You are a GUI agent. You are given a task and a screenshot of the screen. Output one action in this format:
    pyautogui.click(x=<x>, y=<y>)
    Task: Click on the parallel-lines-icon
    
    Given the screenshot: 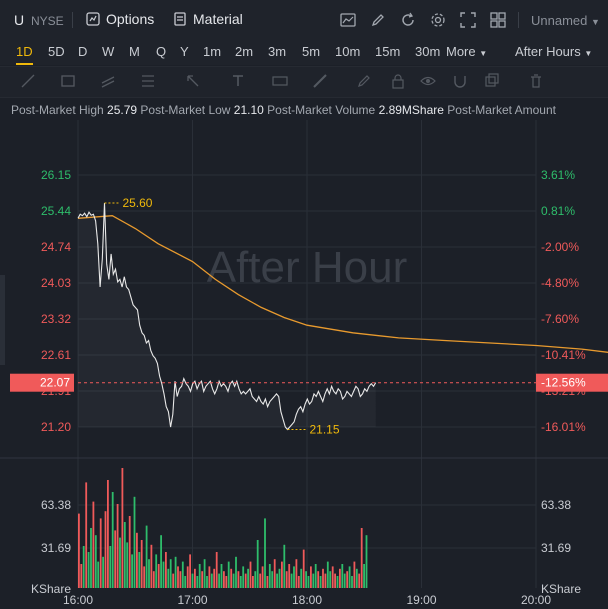 What is the action you would take?
    pyautogui.click(x=108, y=81)
    